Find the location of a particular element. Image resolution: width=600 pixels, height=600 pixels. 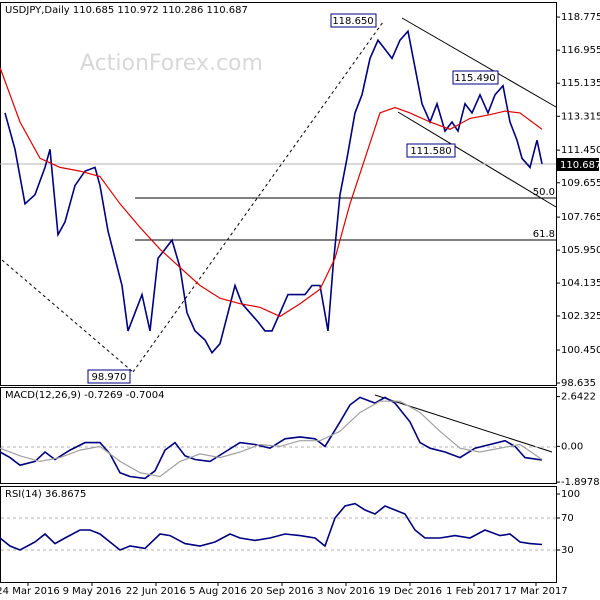

y-tick-label: 111.450 is located at coordinates (580, 150).